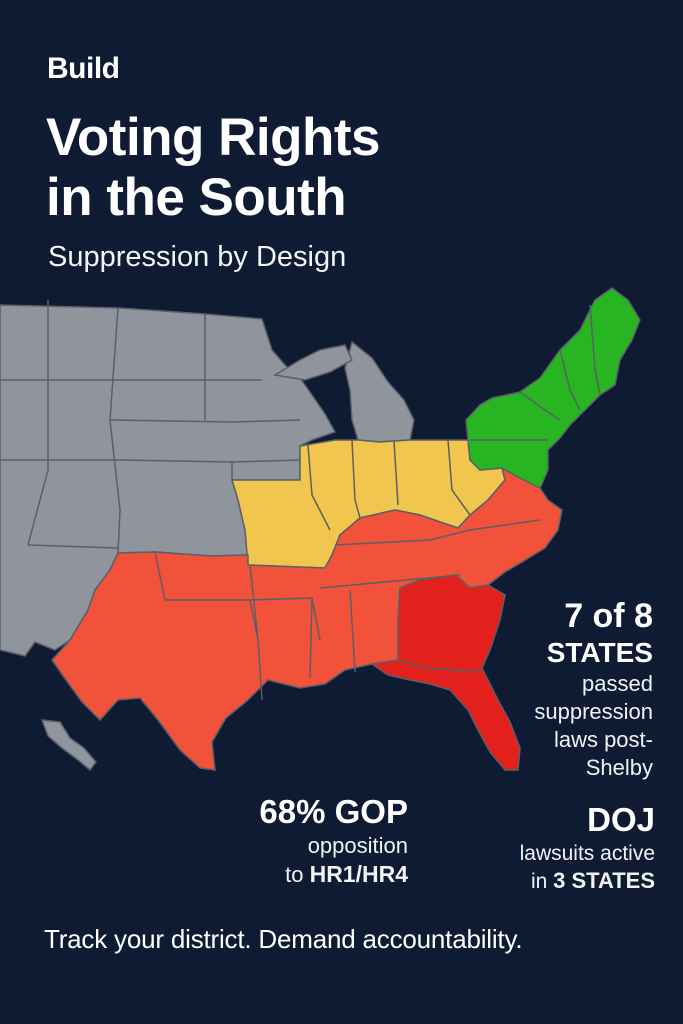 The width and height of the screenshot is (683, 1024). Describe the element at coordinates (196, 197) in the screenshot. I see `title-line-2: in the South` at that location.